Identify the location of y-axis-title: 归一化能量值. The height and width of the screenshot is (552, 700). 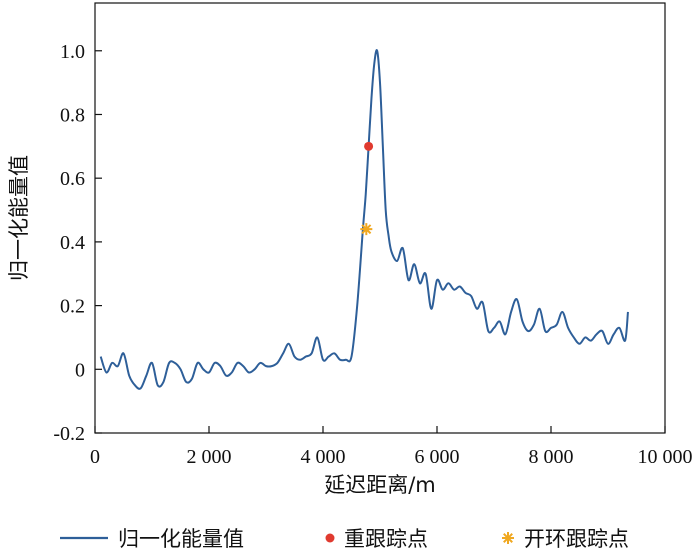
(19, 218).